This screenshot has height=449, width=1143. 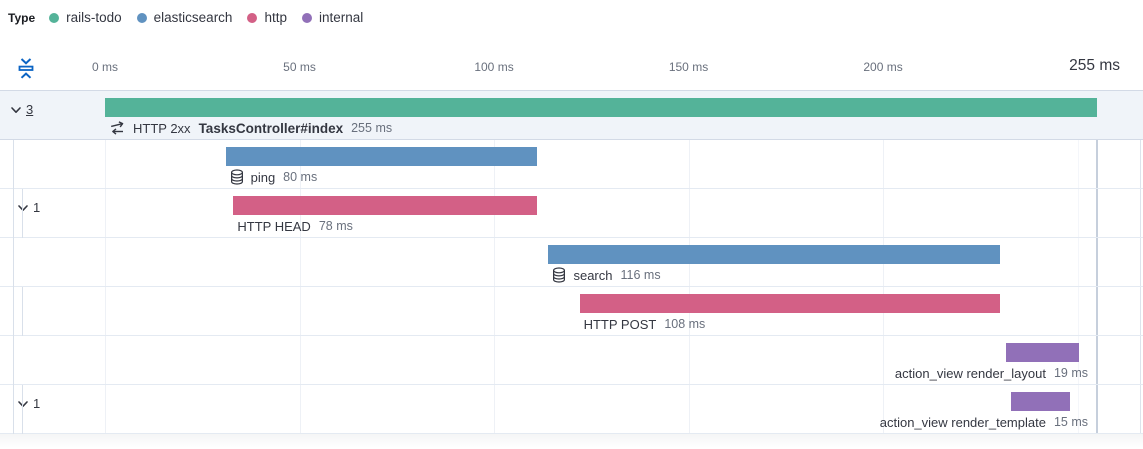 I want to click on chart-right-border, so click(x=1140, y=262).